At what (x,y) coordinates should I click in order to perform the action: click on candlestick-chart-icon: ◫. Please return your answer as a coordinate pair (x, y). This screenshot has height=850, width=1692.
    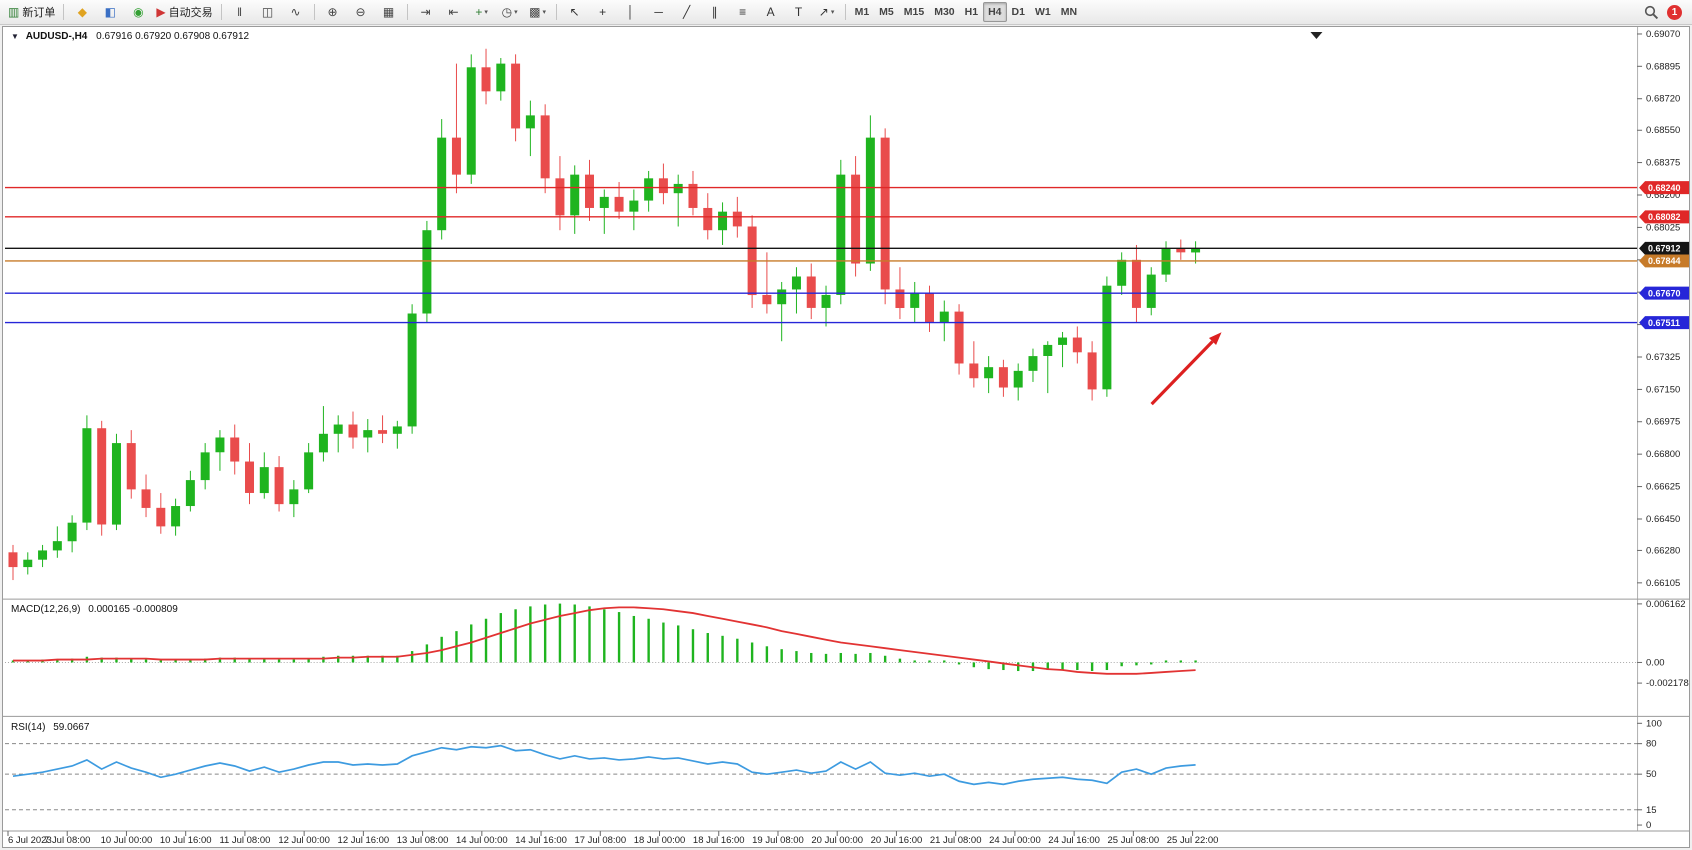
    Looking at the image, I should click on (267, 12).